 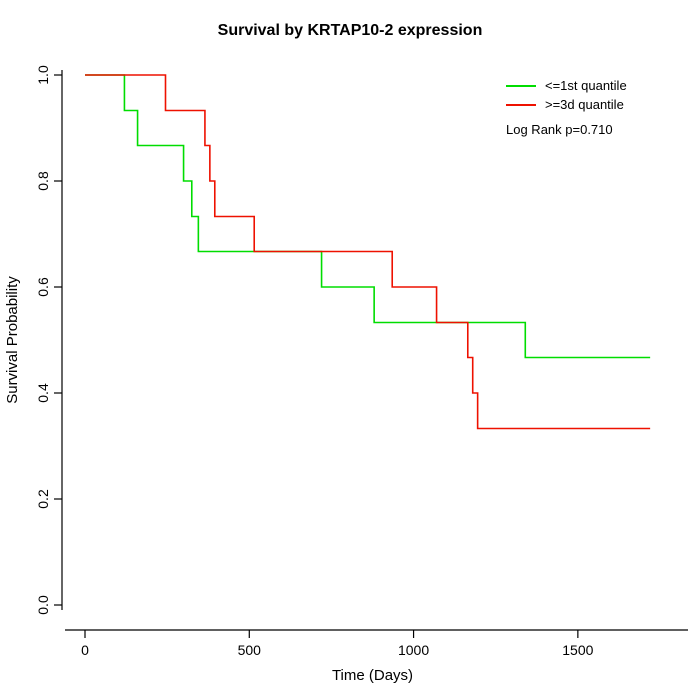 What do you see at coordinates (372, 675) in the screenshot?
I see `x-axis-label: Time (Days)` at bounding box center [372, 675].